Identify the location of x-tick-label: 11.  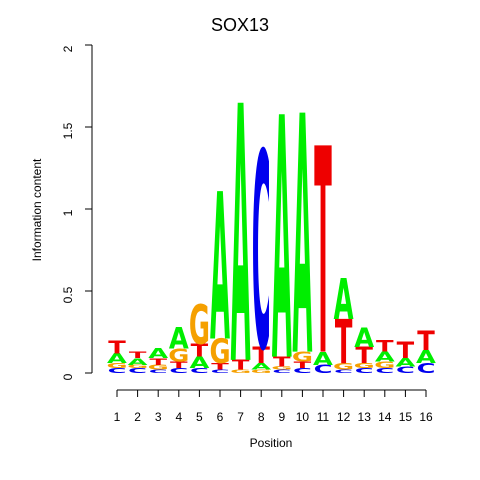
(323, 417).